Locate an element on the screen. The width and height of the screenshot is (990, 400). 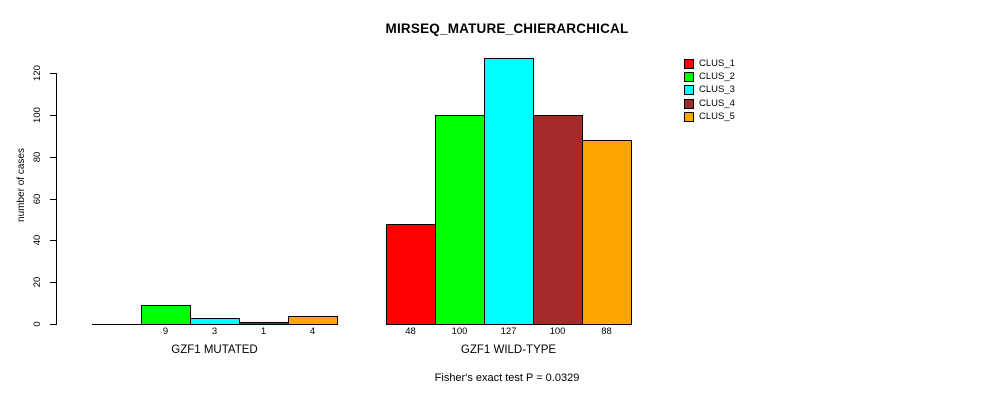
bar-value-label: 1 is located at coordinates (263, 331).